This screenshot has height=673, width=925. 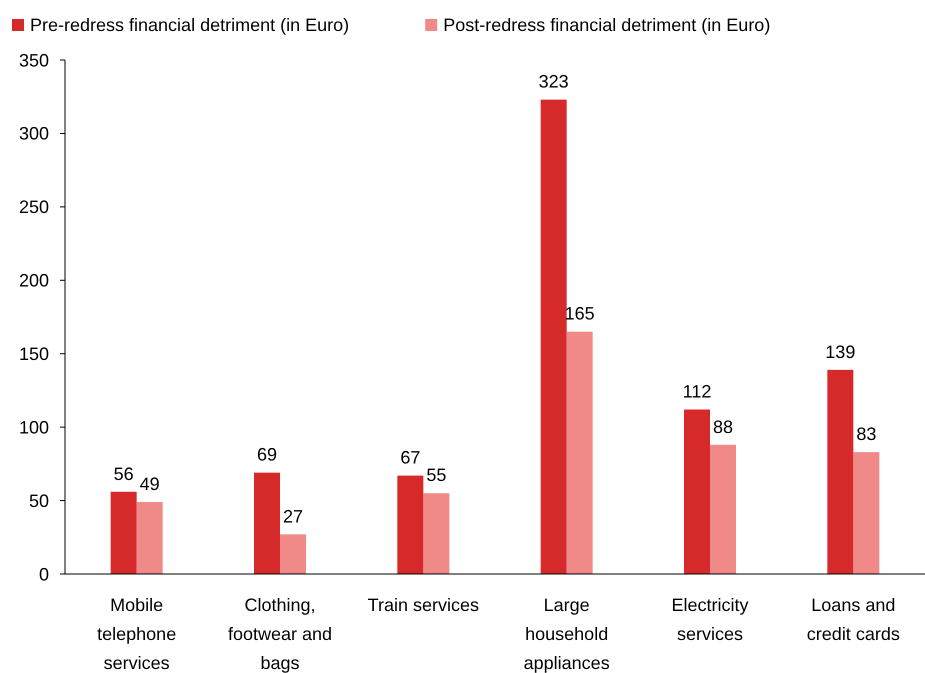 What do you see at coordinates (33, 60) in the screenshot?
I see `y-tick-label: 350` at bounding box center [33, 60].